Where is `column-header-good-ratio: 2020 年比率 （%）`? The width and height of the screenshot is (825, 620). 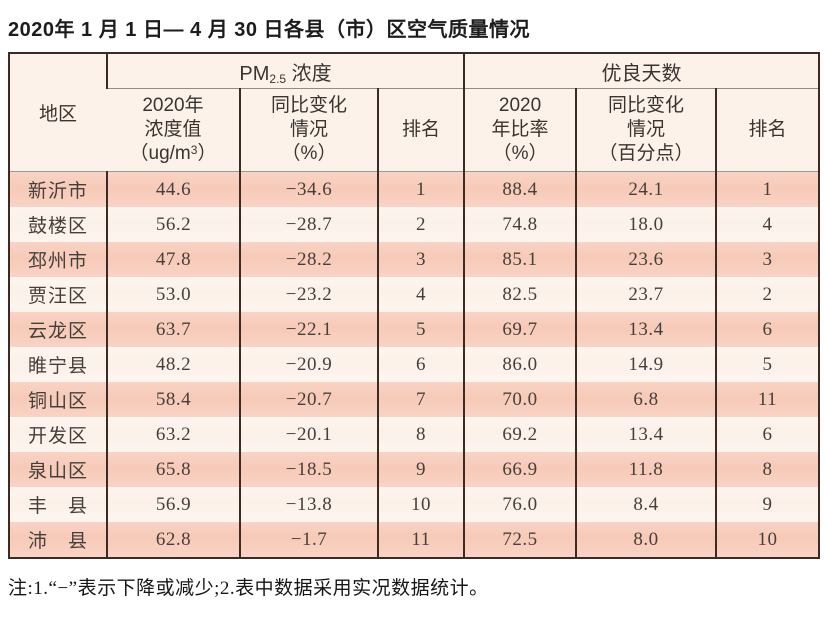
column-header-good-ratio: 2020 年比率 （%） is located at coordinates (520, 130).